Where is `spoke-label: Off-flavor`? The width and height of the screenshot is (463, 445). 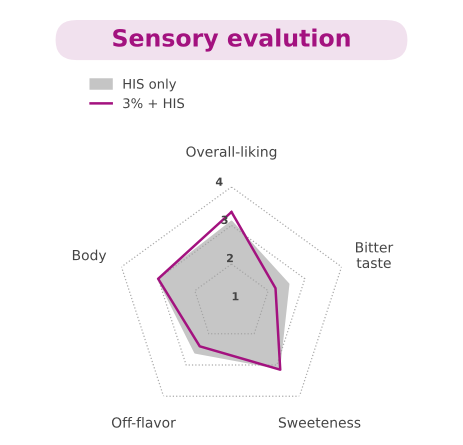
spoke-label: Off-flavor is located at coordinates (144, 422).